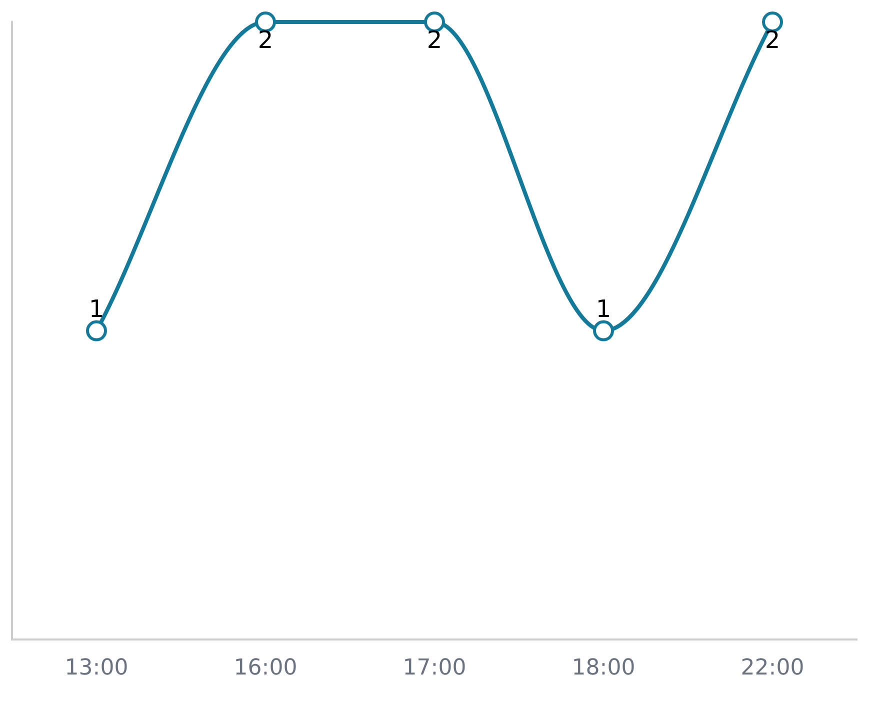 This screenshot has width=869, height=704. What do you see at coordinates (772, 668) in the screenshot?
I see `x-tick-label: 22:00` at bounding box center [772, 668].